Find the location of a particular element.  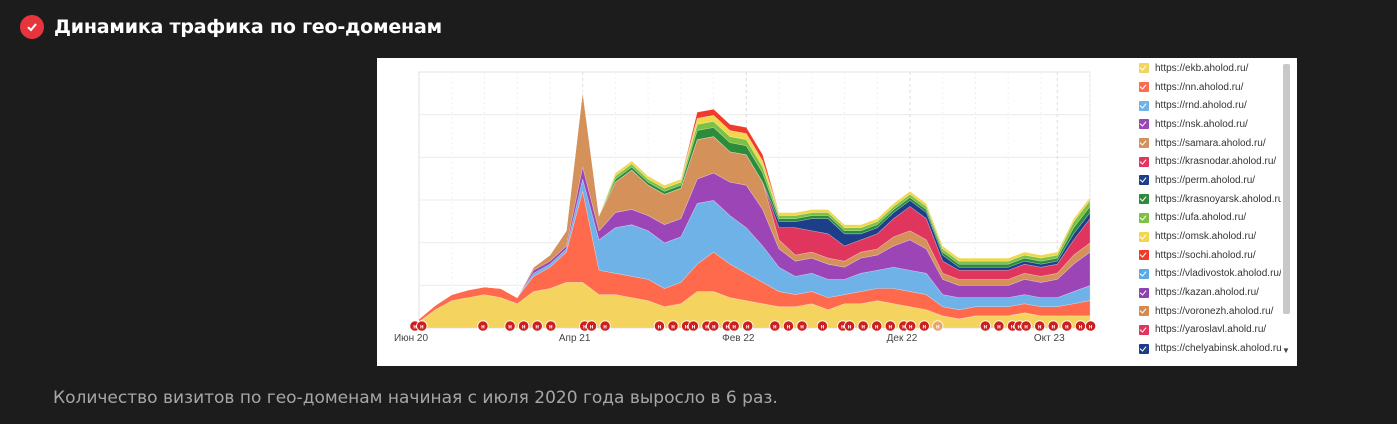

legend-item: https://kazan.aholod.ru/ is located at coordinates (1209, 292).